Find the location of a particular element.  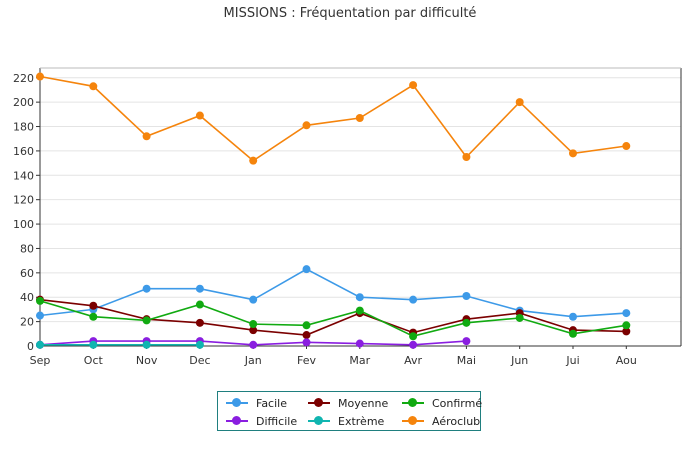

x-tick-label: Oct is located at coordinates (94, 360).